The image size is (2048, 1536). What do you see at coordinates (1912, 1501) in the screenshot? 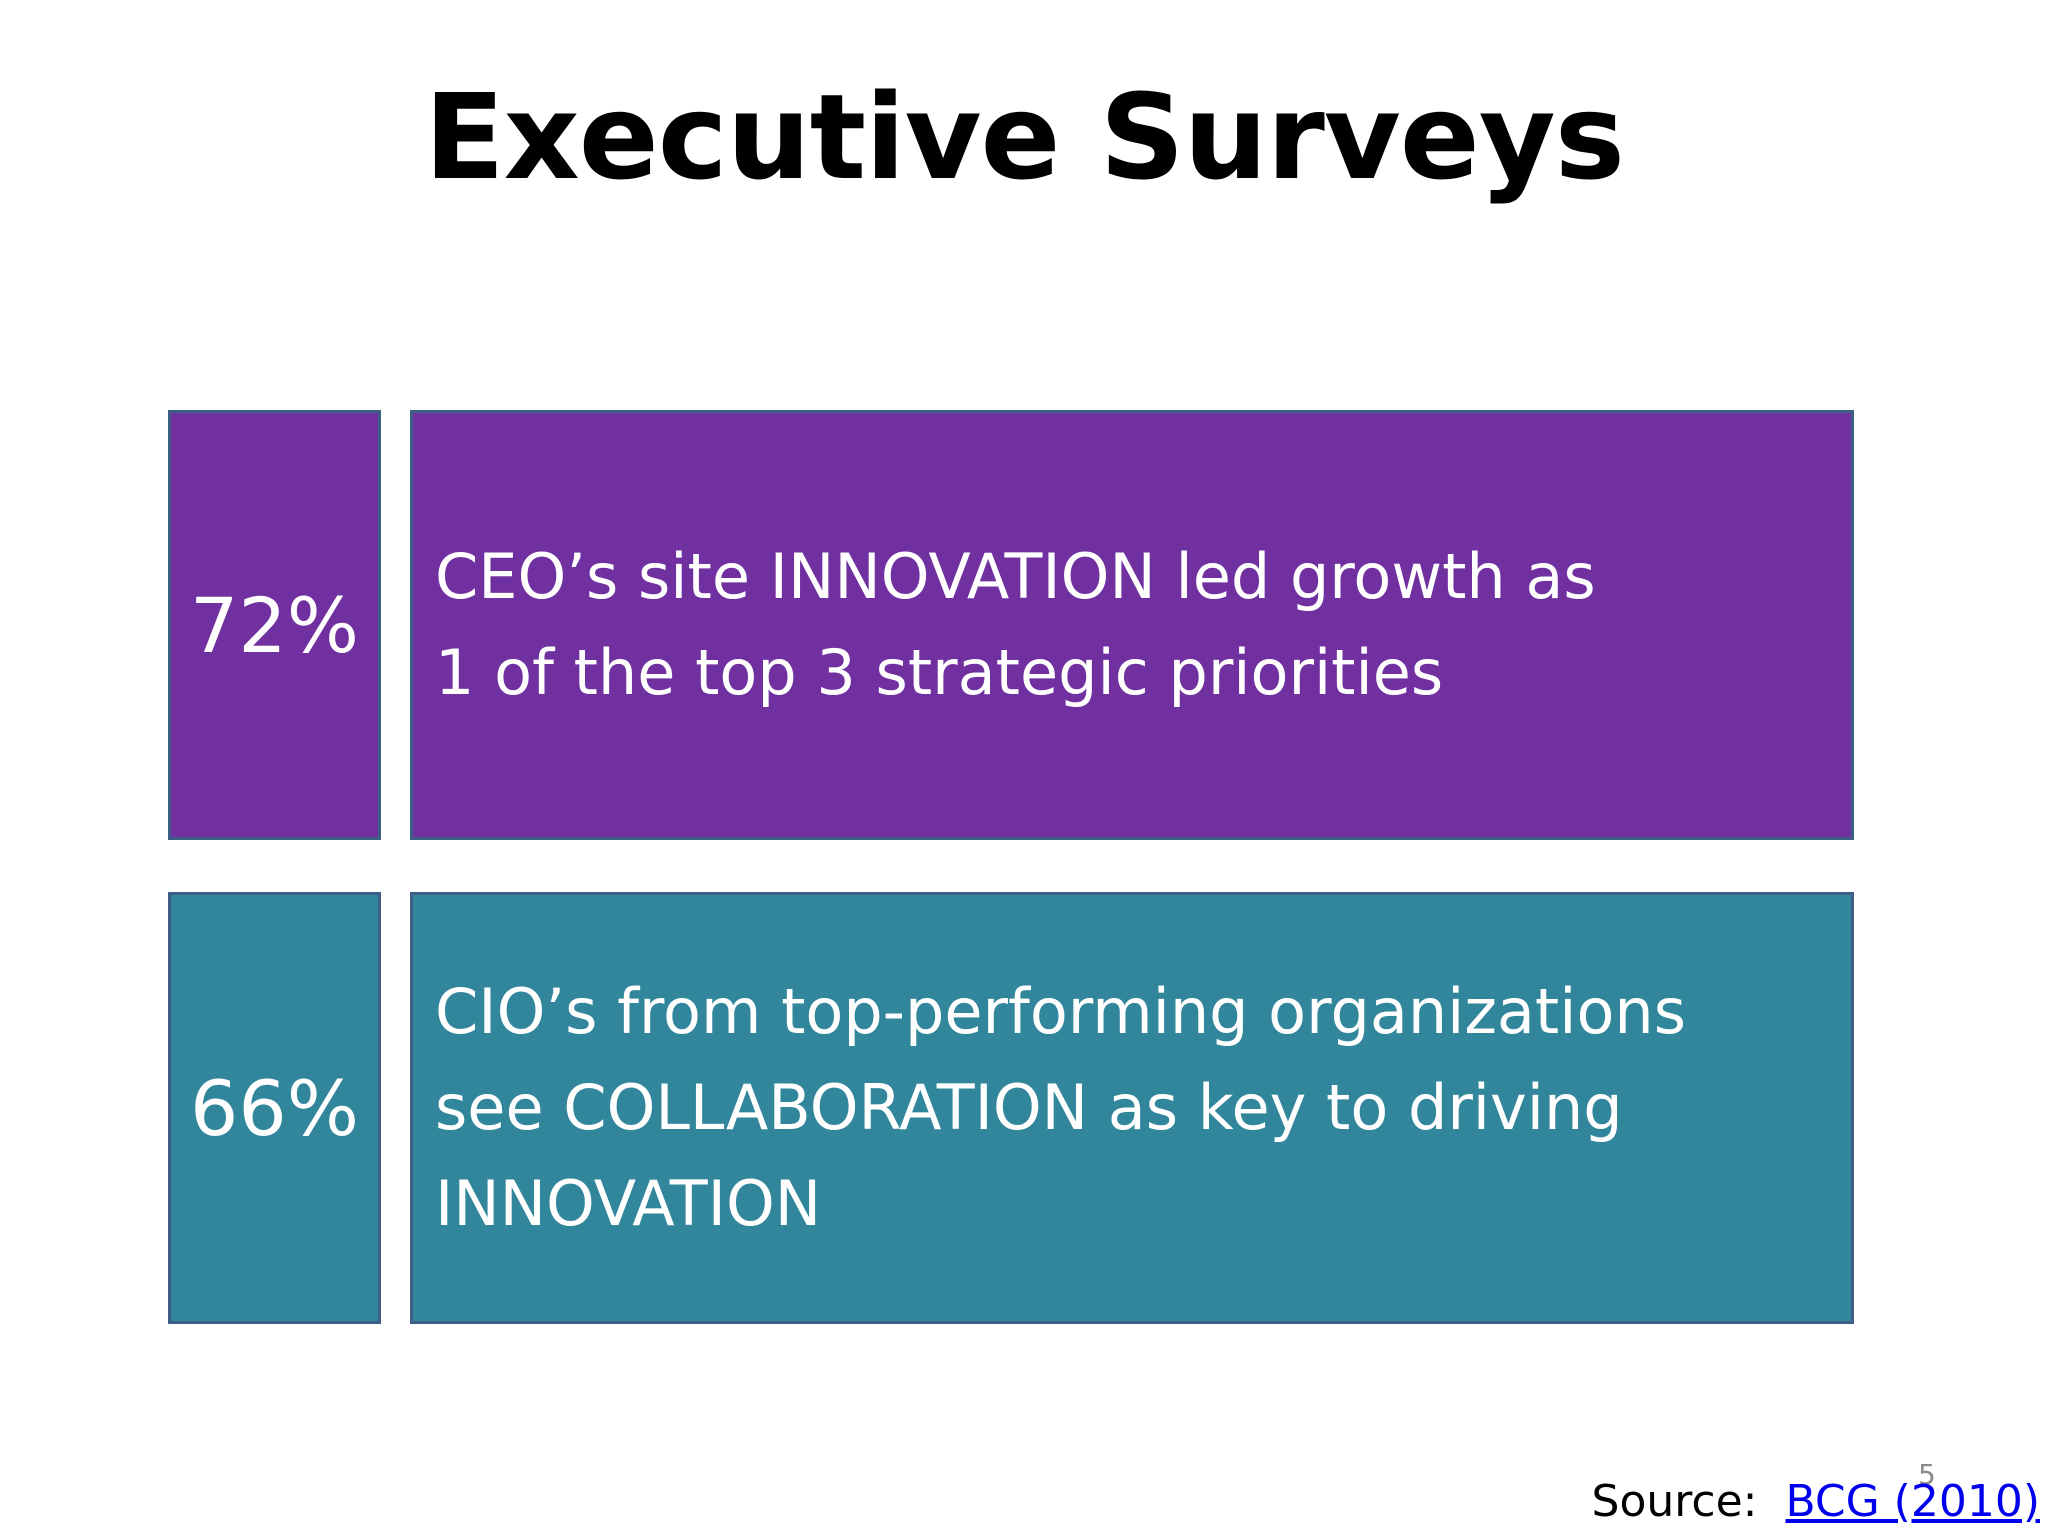
I see `source-link: BCG (2010)` at bounding box center [1912, 1501].